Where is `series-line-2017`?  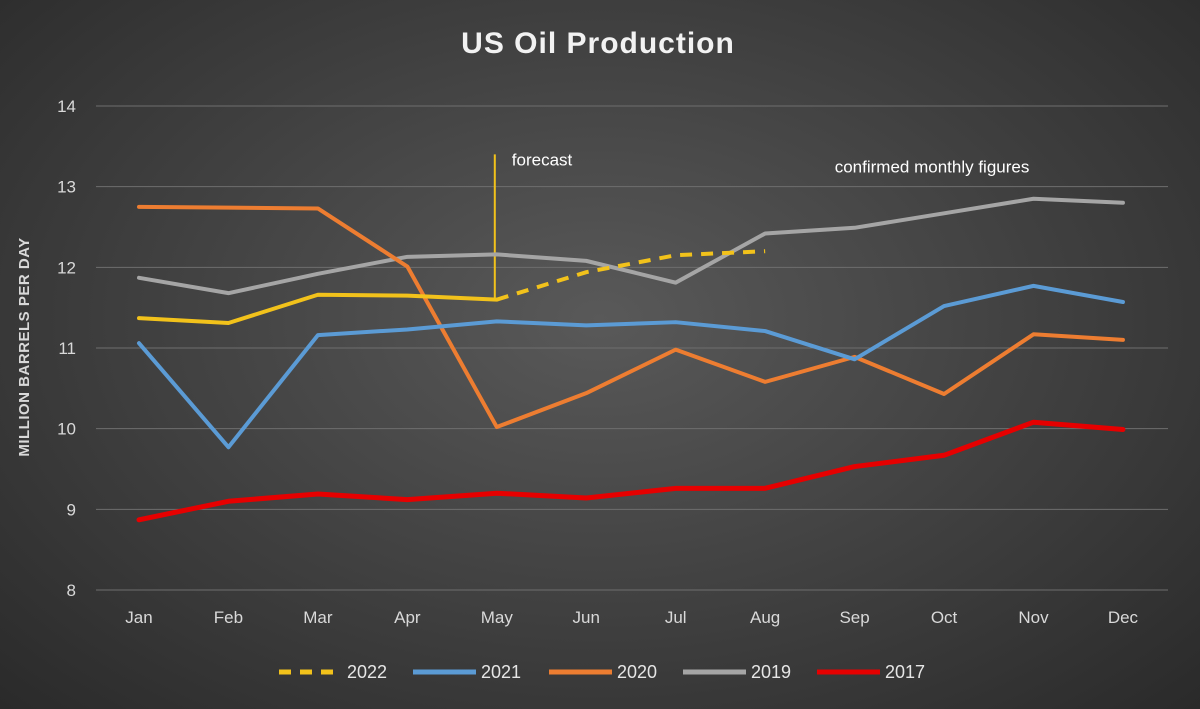 series-line-2017 is located at coordinates (631, 471).